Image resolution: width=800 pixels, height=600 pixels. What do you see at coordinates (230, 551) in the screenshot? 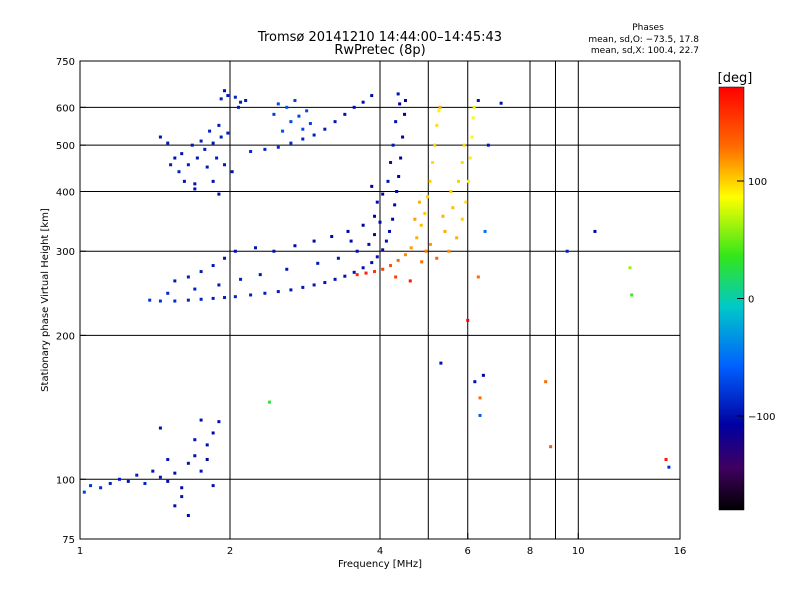
I see `x-tick-label: 2` at bounding box center [230, 551].